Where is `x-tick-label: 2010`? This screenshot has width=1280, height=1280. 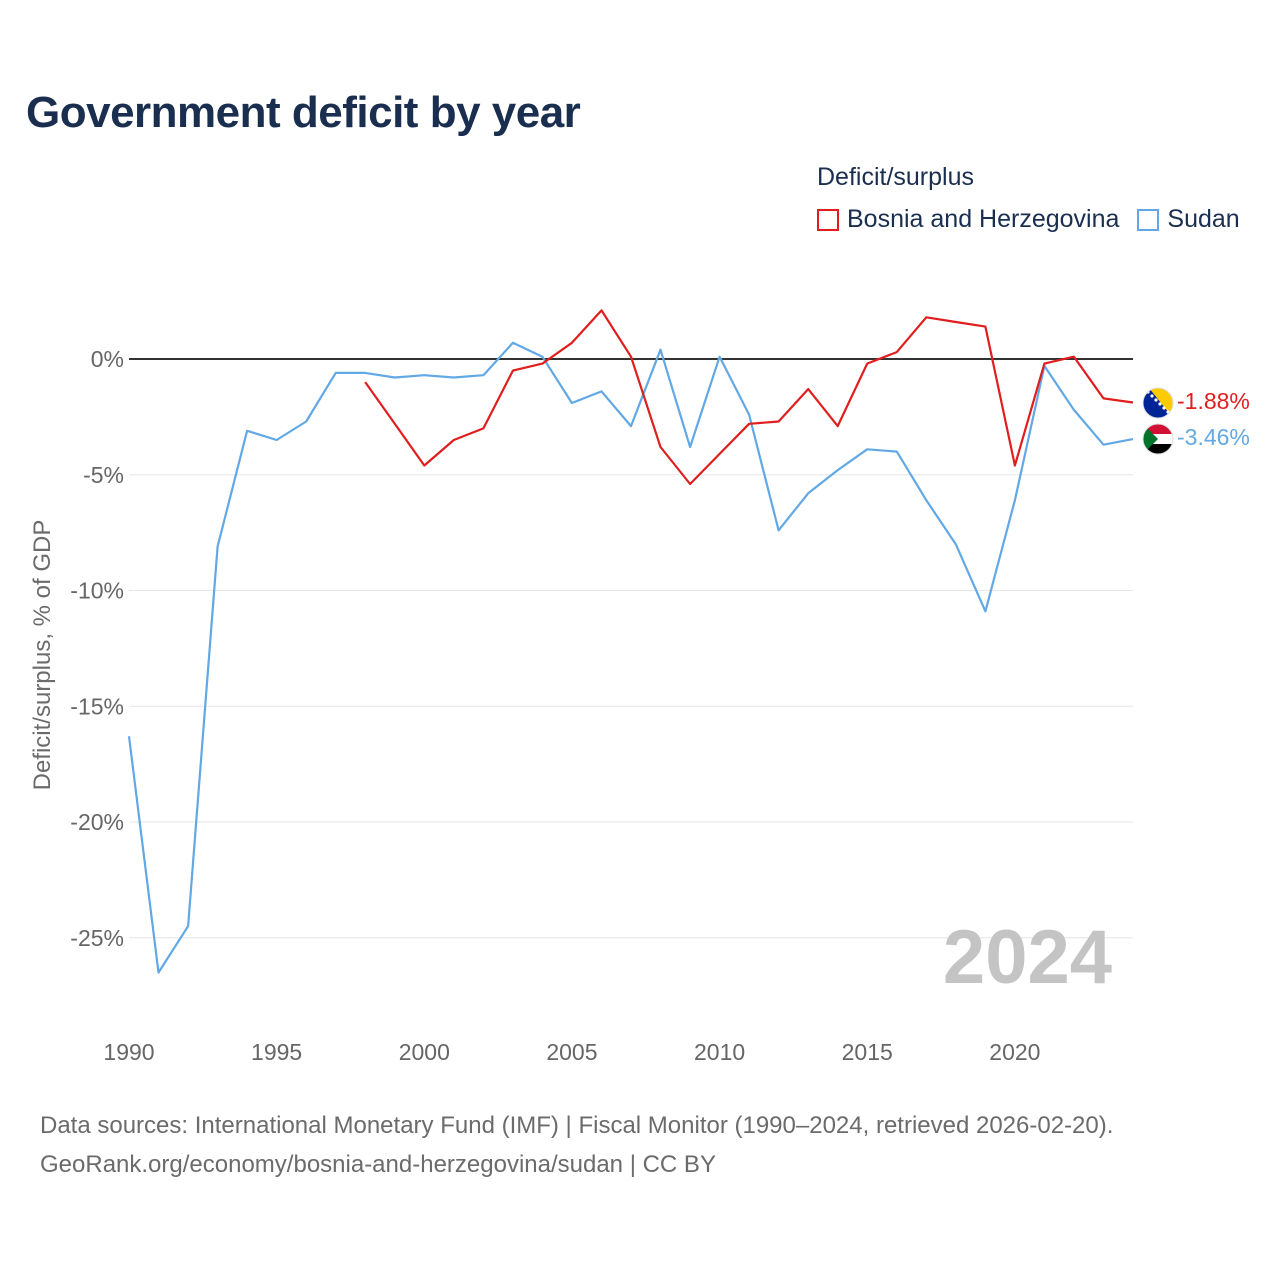
x-tick-label: 2010 is located at coordinates (719, 1052).